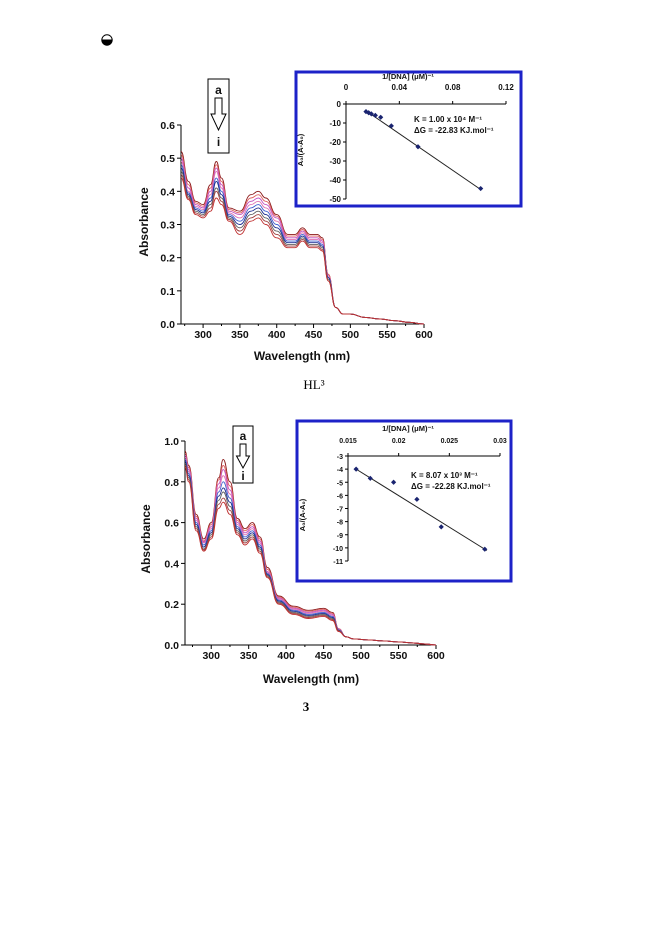 Image resolution: width=657 pixels, height=936 pixels. I want to click on inset-x-tick-label: 0.08, so click(453, 87).